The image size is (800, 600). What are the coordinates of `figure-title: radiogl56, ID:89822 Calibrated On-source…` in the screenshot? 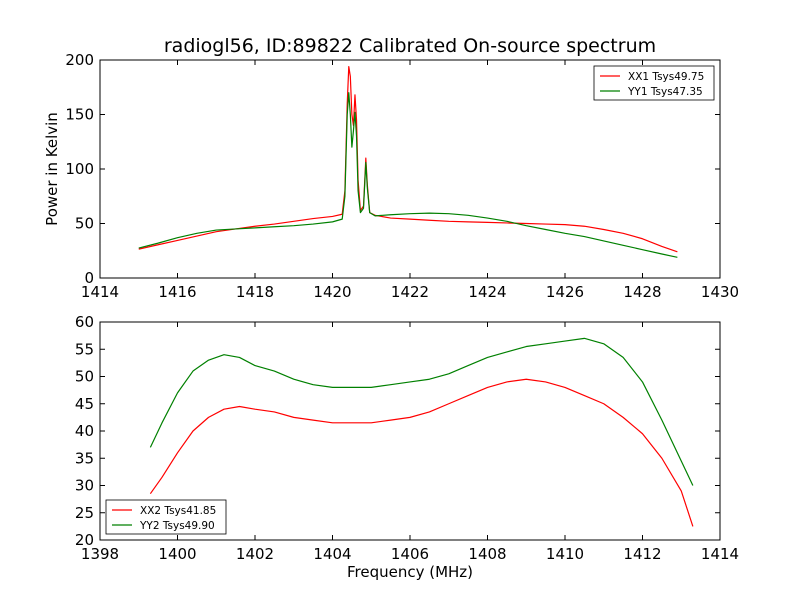 It's located at (410, 46).